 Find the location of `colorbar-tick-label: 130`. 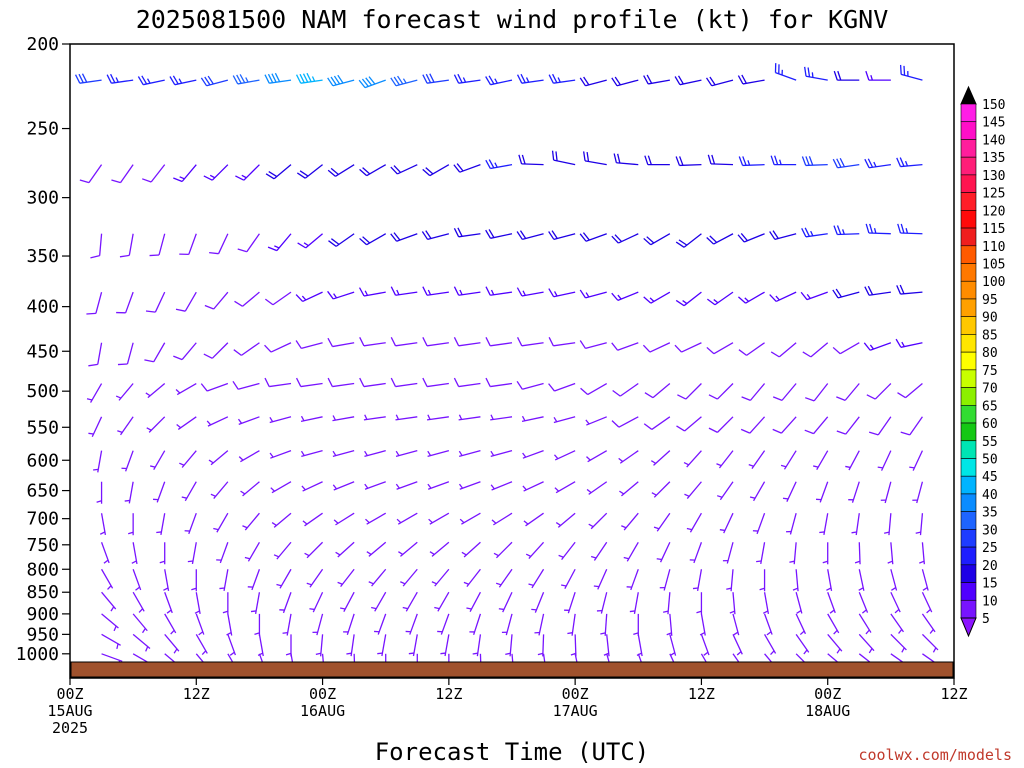

colorbar-tick-label: 130 is located at coordinates (993, 176).